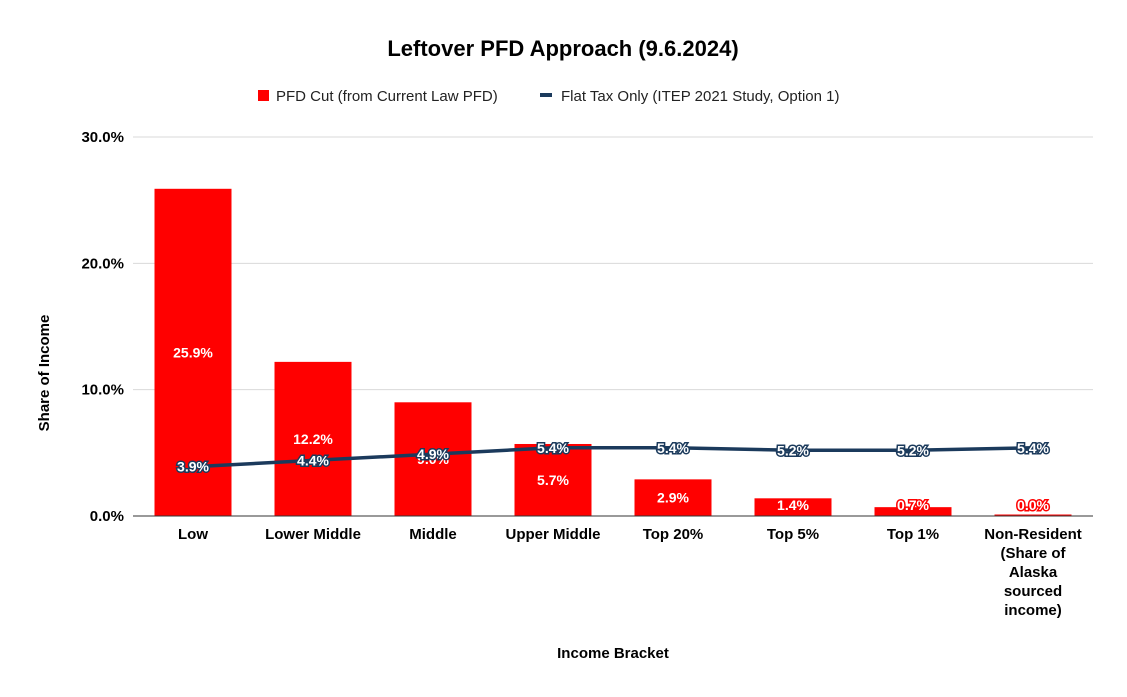  Describe the element at coordinates (1033, 610) in the screenshot. I see `x-tick-label: income)` at that location.